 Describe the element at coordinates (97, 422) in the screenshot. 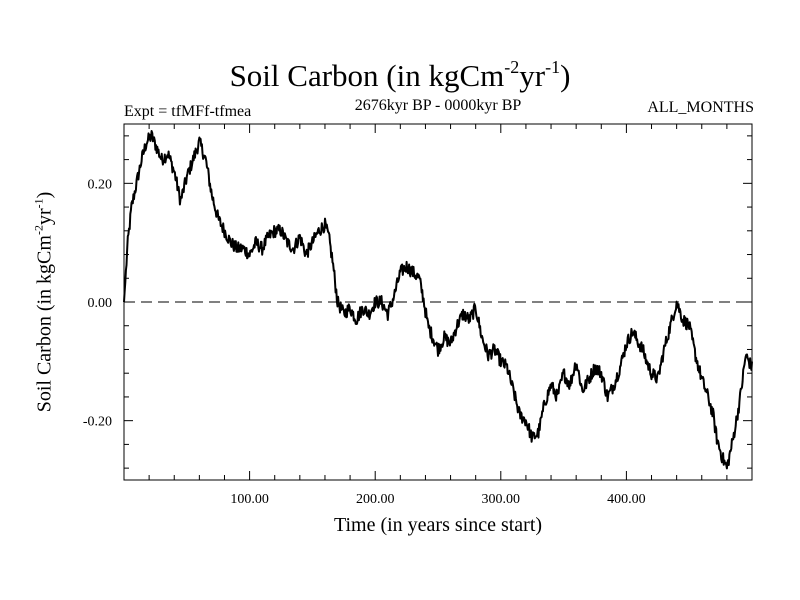

I see `y-tick-label: -0.20` at that location.